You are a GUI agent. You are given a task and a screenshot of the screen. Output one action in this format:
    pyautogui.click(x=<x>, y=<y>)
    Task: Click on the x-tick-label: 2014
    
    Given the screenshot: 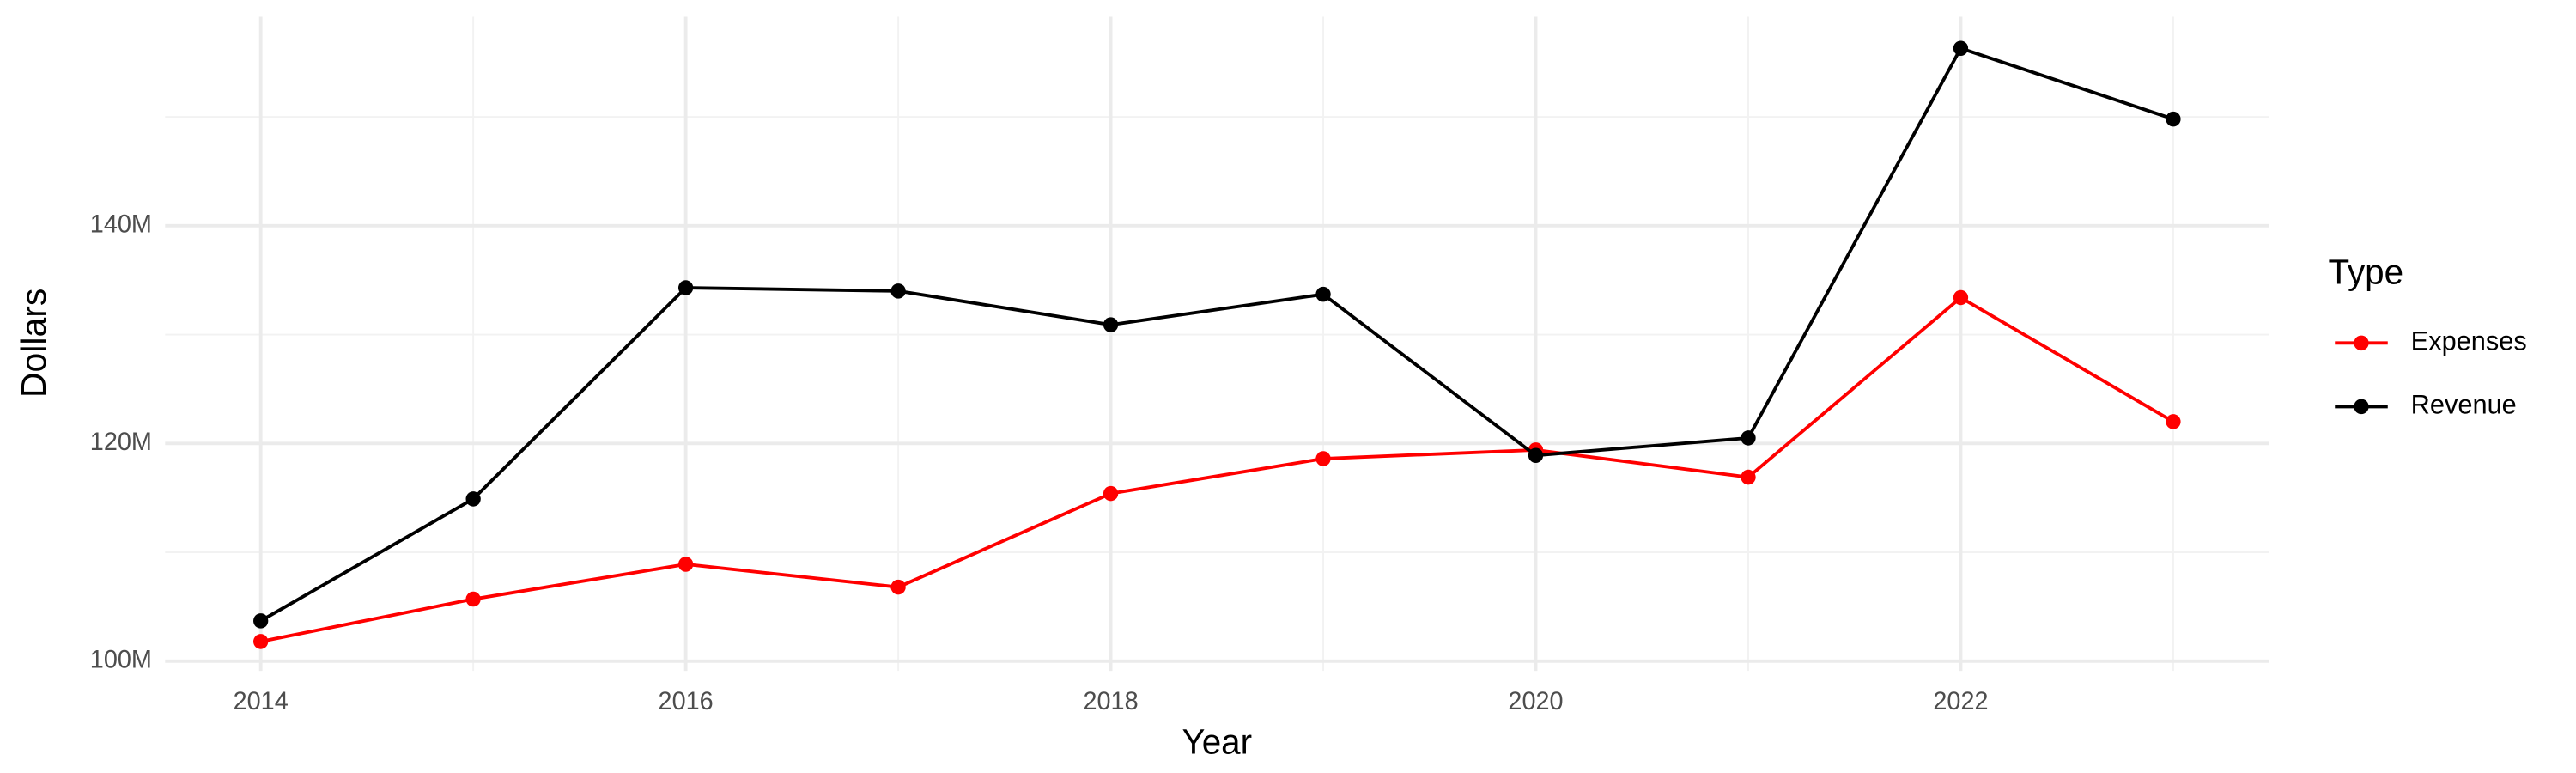 What is the action you would take?
    pyautogui.click(x=261, y=701)
    